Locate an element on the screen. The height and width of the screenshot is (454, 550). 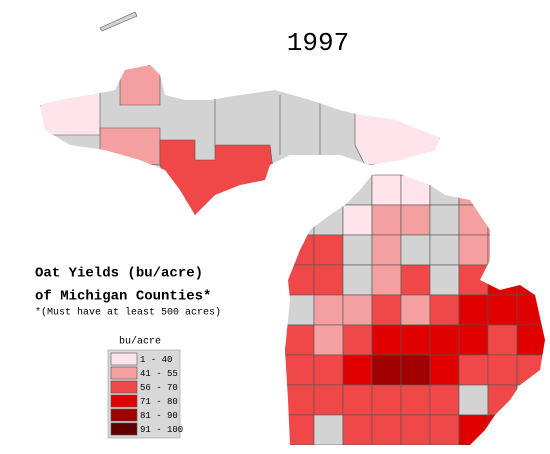
legend-title: bu/acre is located at coordinates (140, 342).